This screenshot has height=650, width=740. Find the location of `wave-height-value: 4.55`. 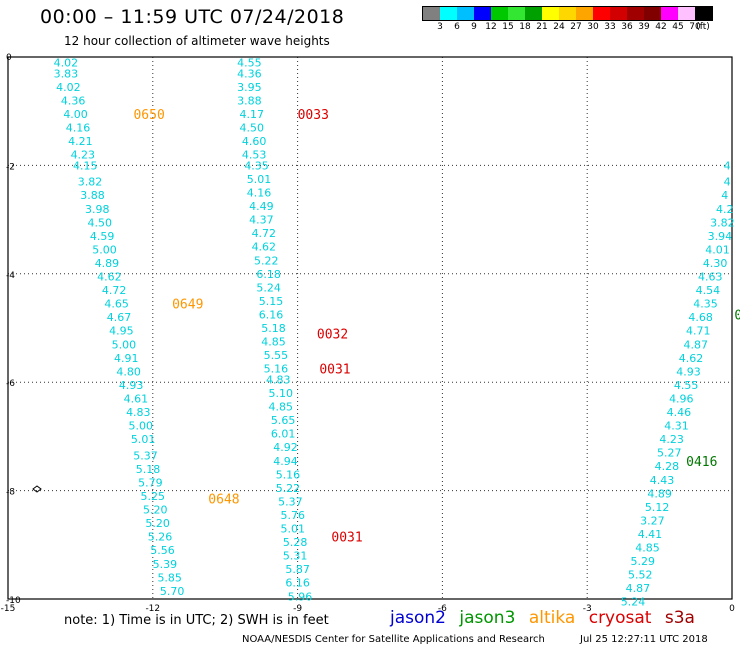

wave-height-value: 4.55 is located at coordinates (686, 385).